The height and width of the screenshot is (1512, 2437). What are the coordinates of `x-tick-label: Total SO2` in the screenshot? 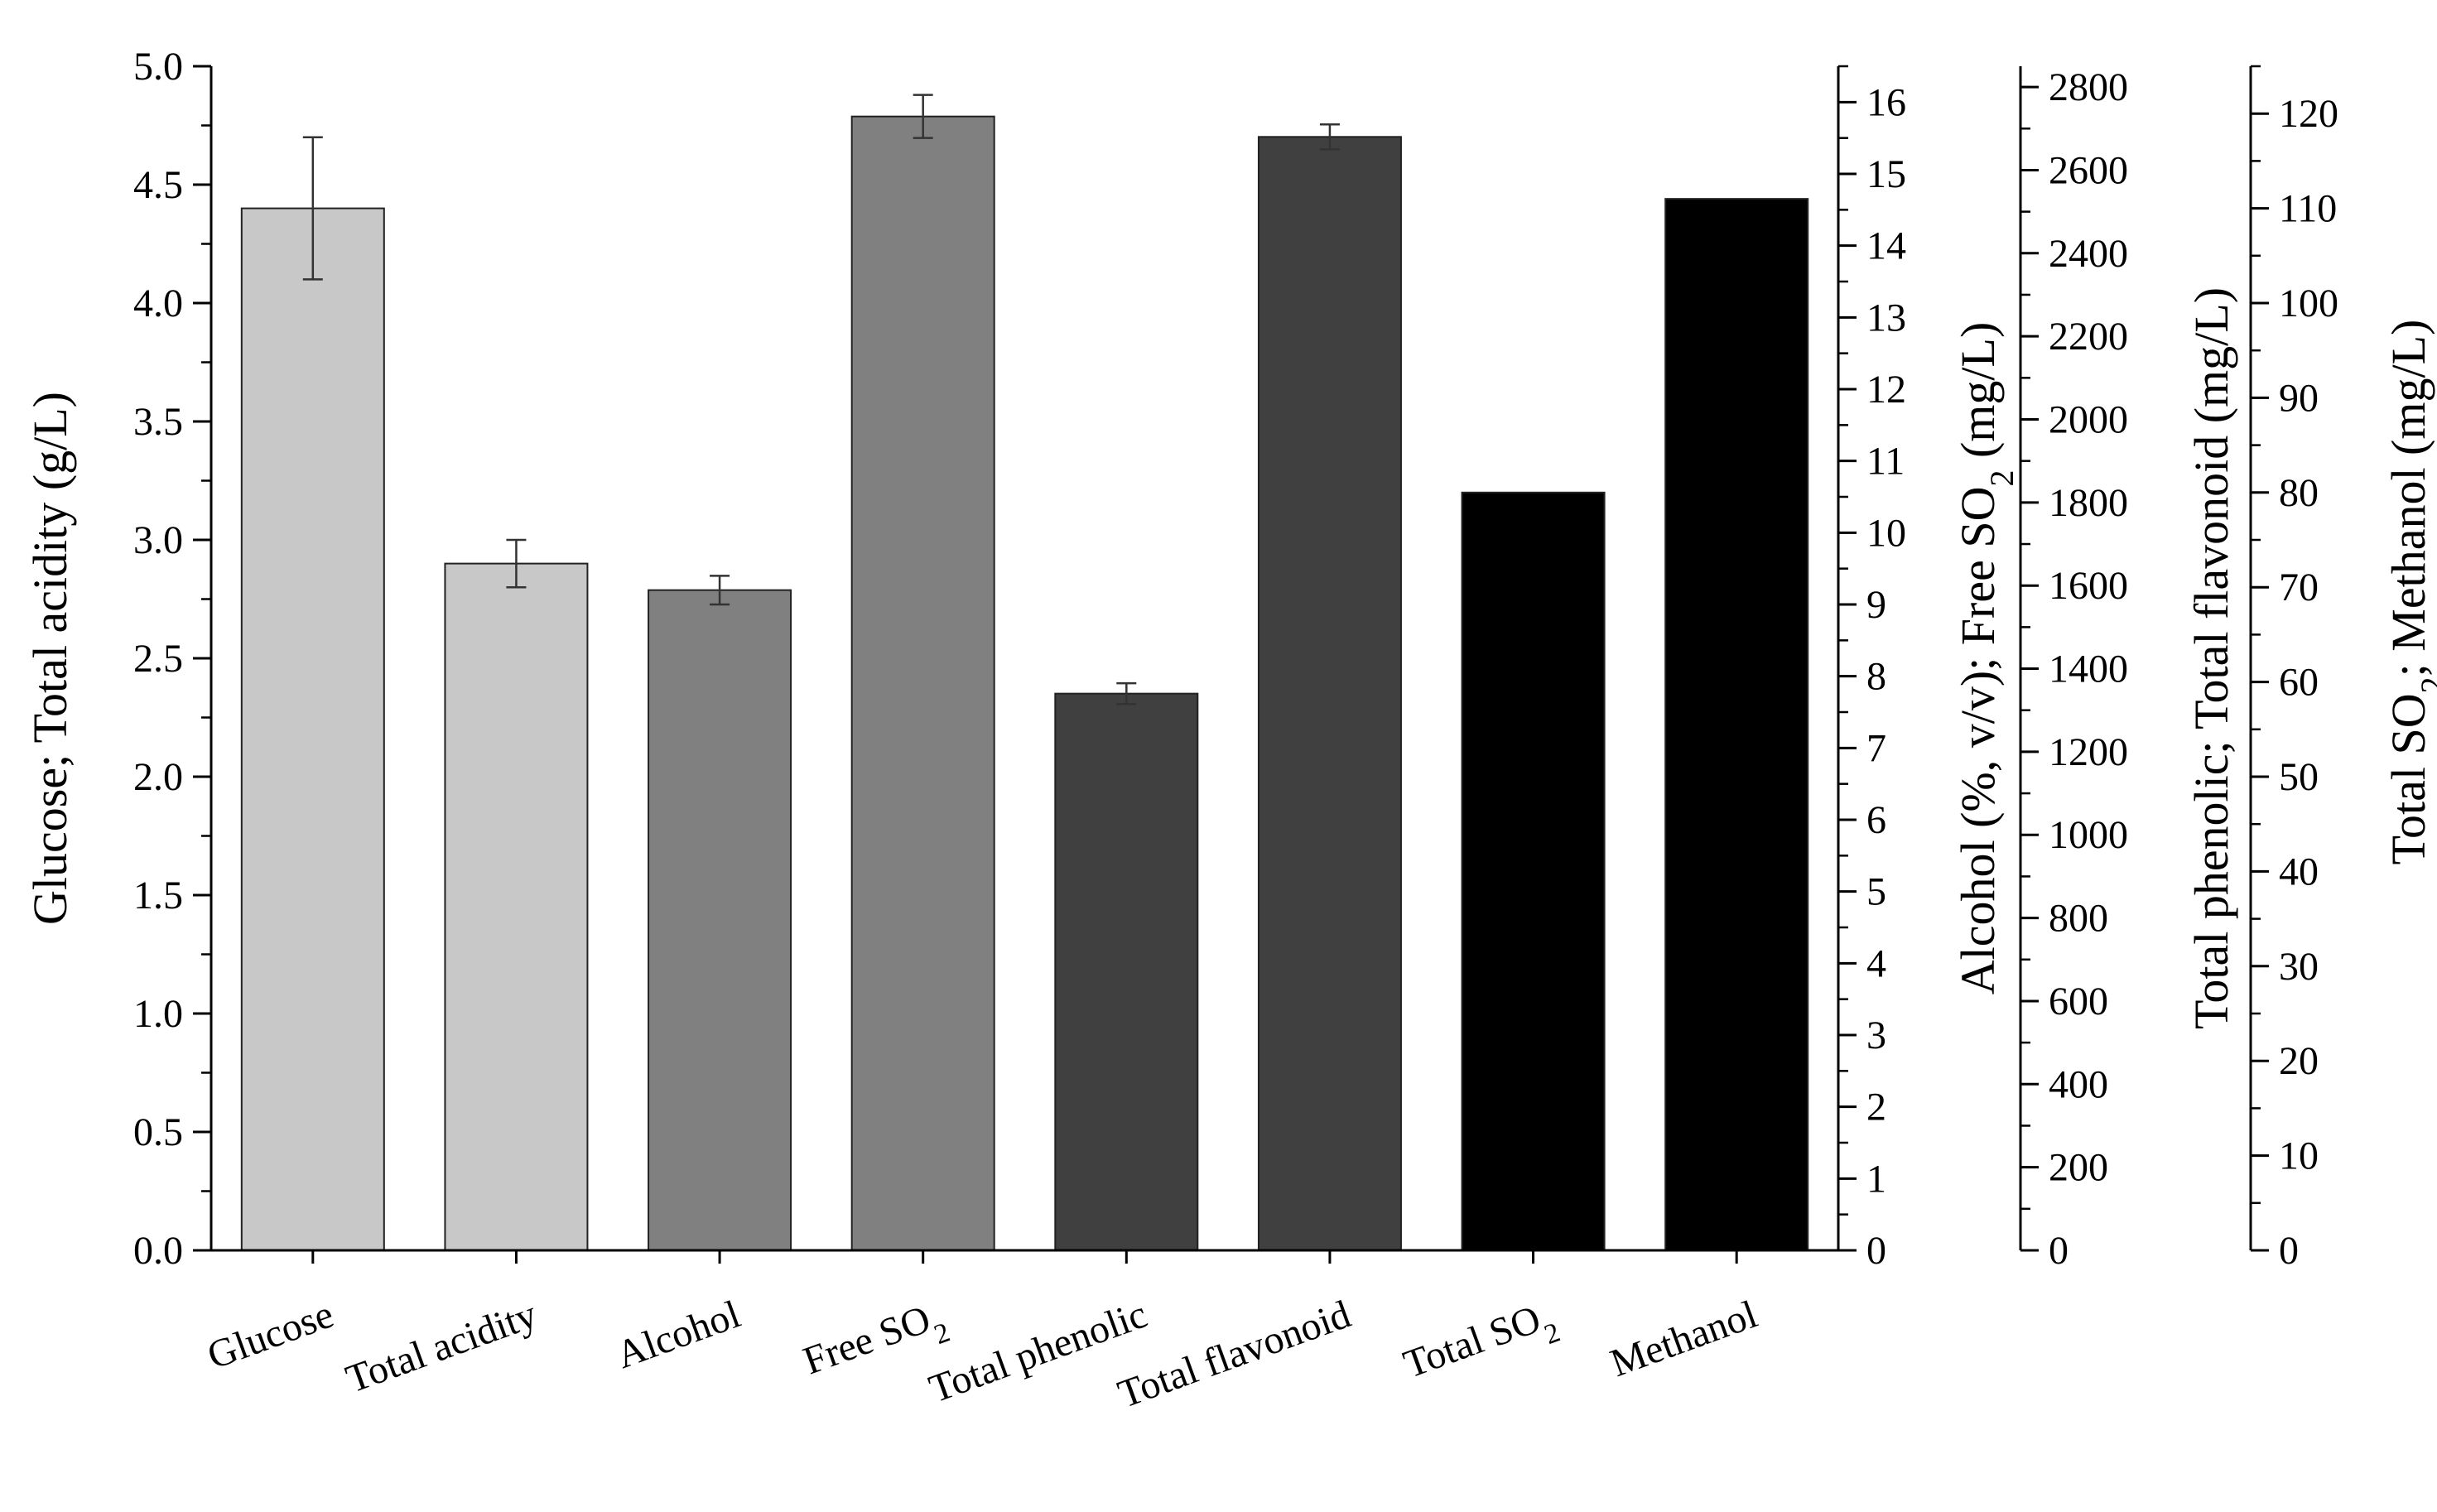 It's located at (1480, 1346).